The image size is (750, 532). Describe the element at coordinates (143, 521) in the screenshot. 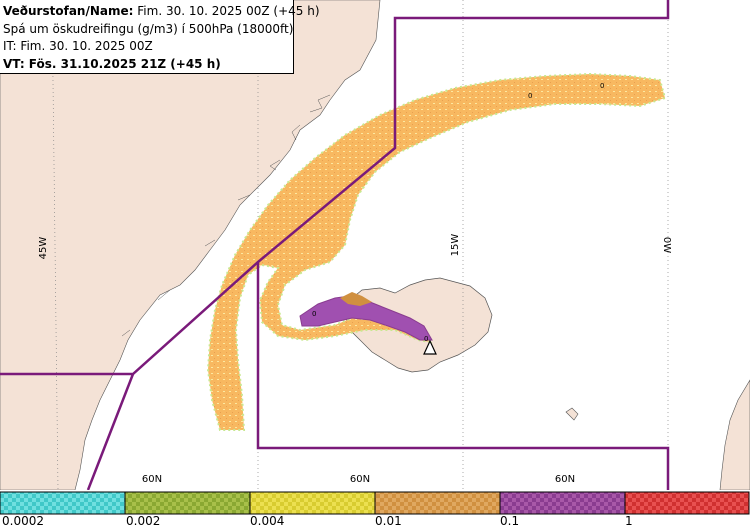

I see `legend-label: 0.002` at that location.